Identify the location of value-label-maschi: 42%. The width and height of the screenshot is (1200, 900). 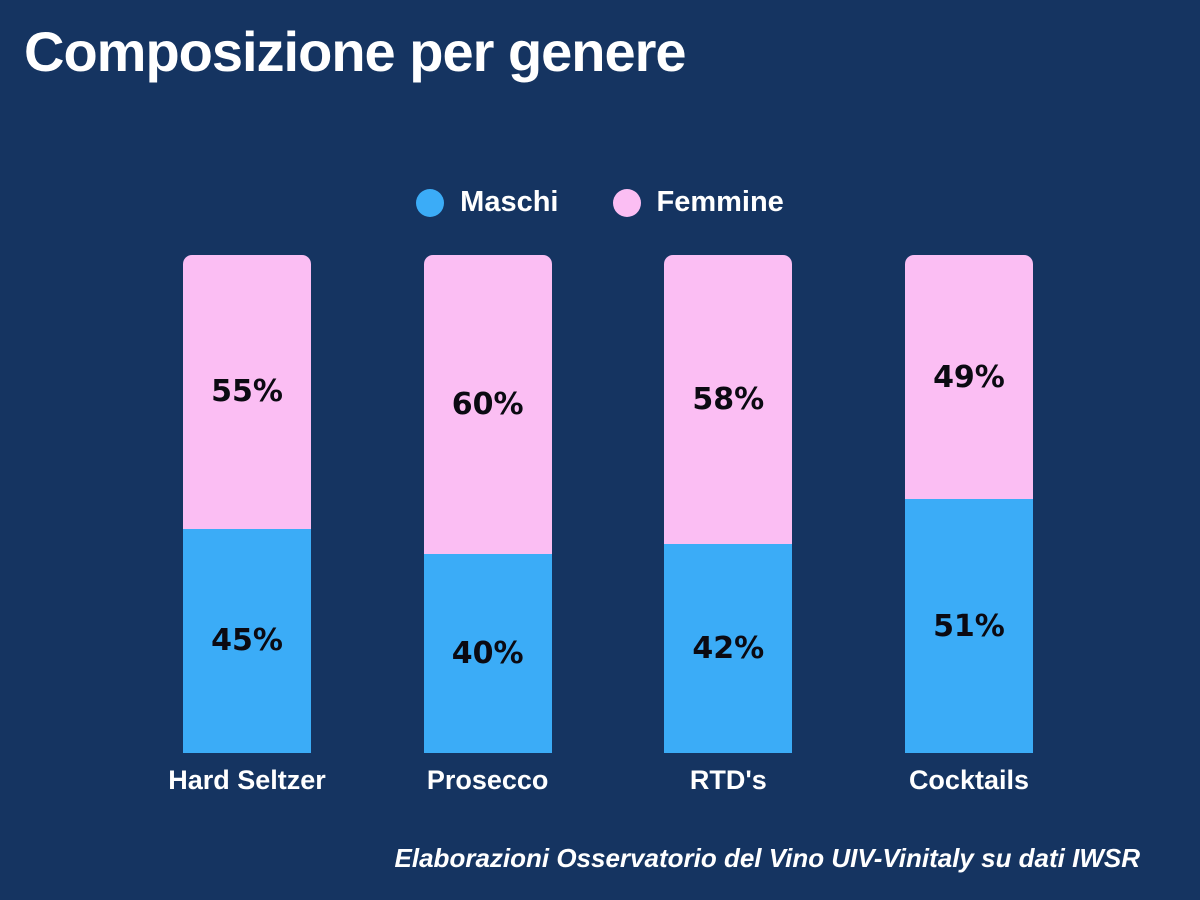
(728, 648).